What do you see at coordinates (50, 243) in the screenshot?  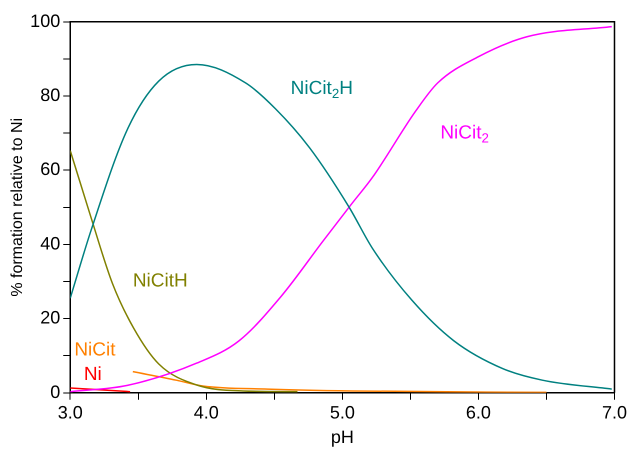 I see `y-tick-label: 40` at bounding box center [50, 243].